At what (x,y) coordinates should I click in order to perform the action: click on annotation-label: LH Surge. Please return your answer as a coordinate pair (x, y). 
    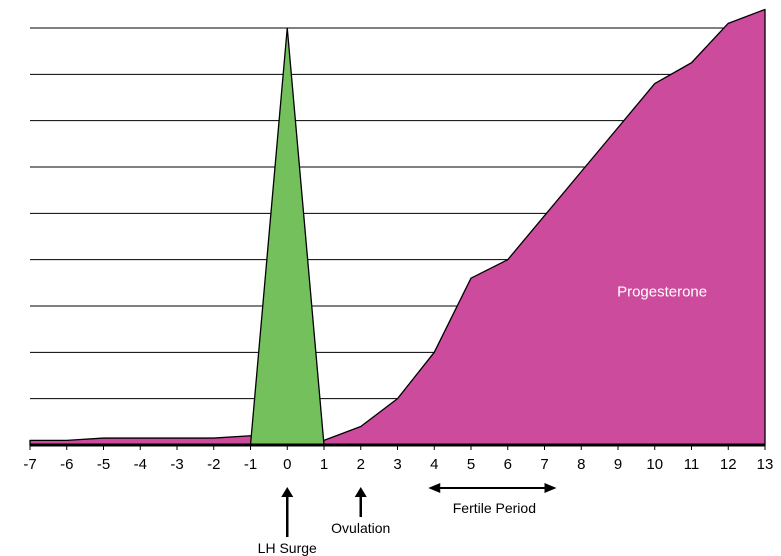
    Looking at the image, I should click on (287, 548).